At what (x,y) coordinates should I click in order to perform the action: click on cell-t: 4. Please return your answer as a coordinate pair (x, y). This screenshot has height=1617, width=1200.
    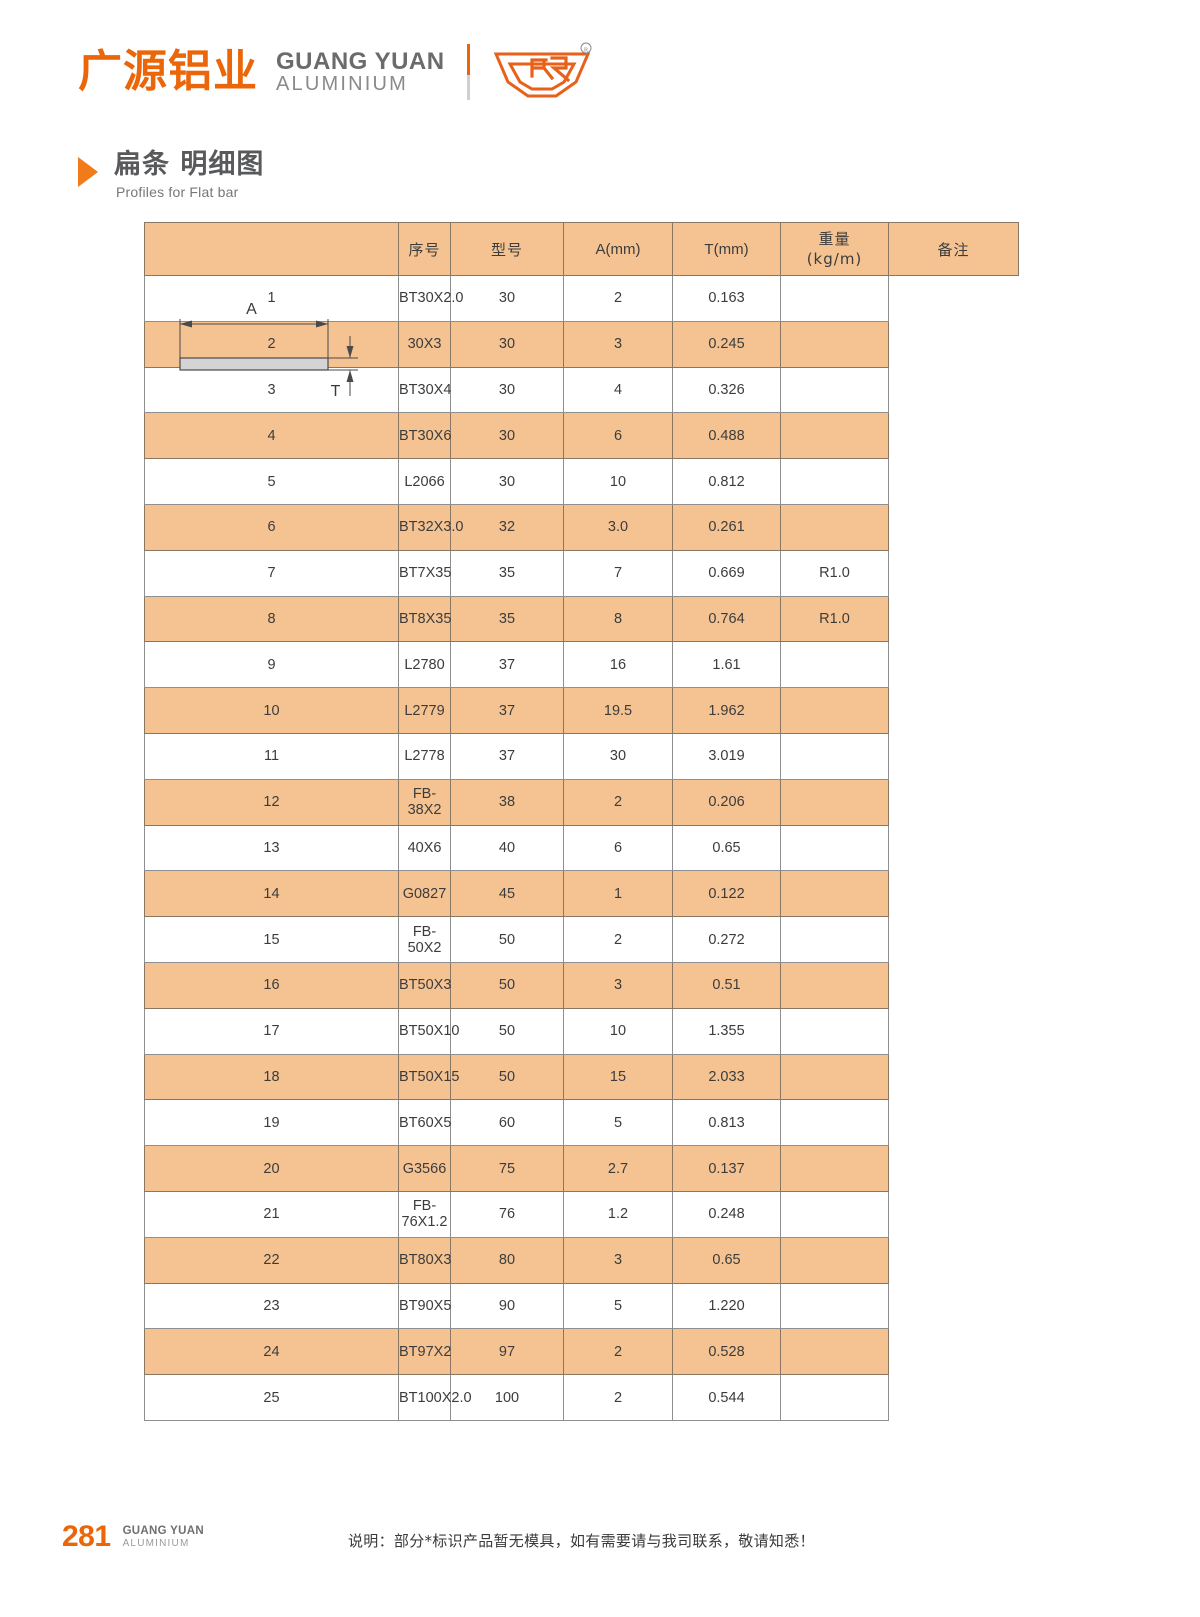
    Looking at the image, I should click on (618, 390).